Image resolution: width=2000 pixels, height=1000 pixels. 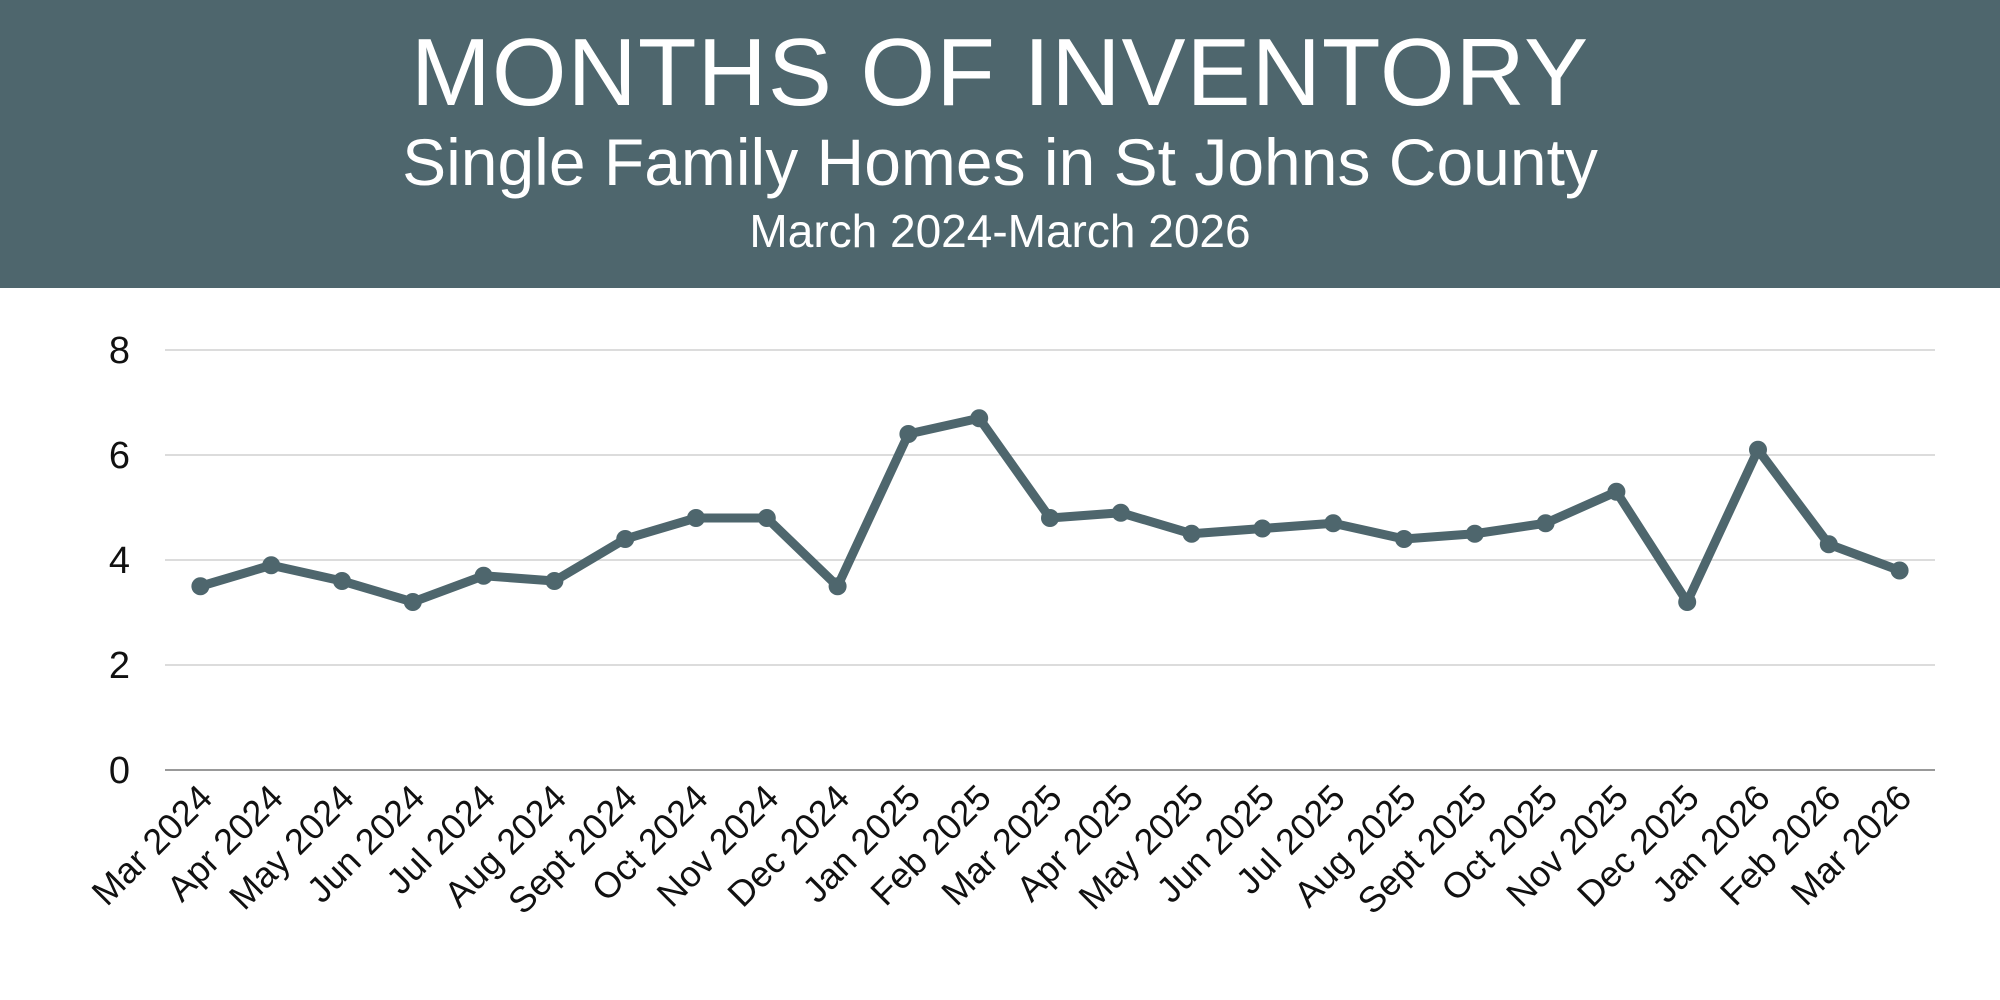 What do you see at coordinates (119, 456) in the screenshot?
I see `y-tick-label: 6` at bounding box center [119, 456].